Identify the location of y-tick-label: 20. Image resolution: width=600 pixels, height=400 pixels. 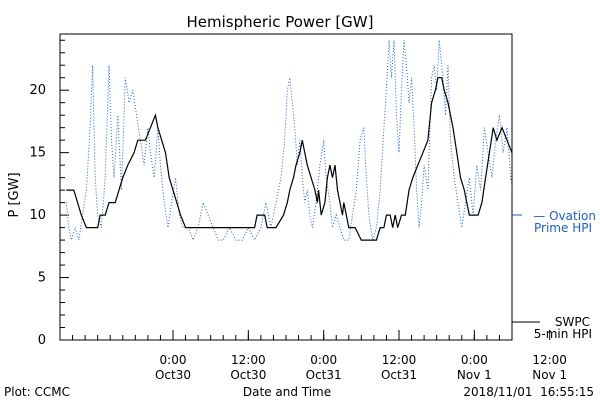
(37, 90).